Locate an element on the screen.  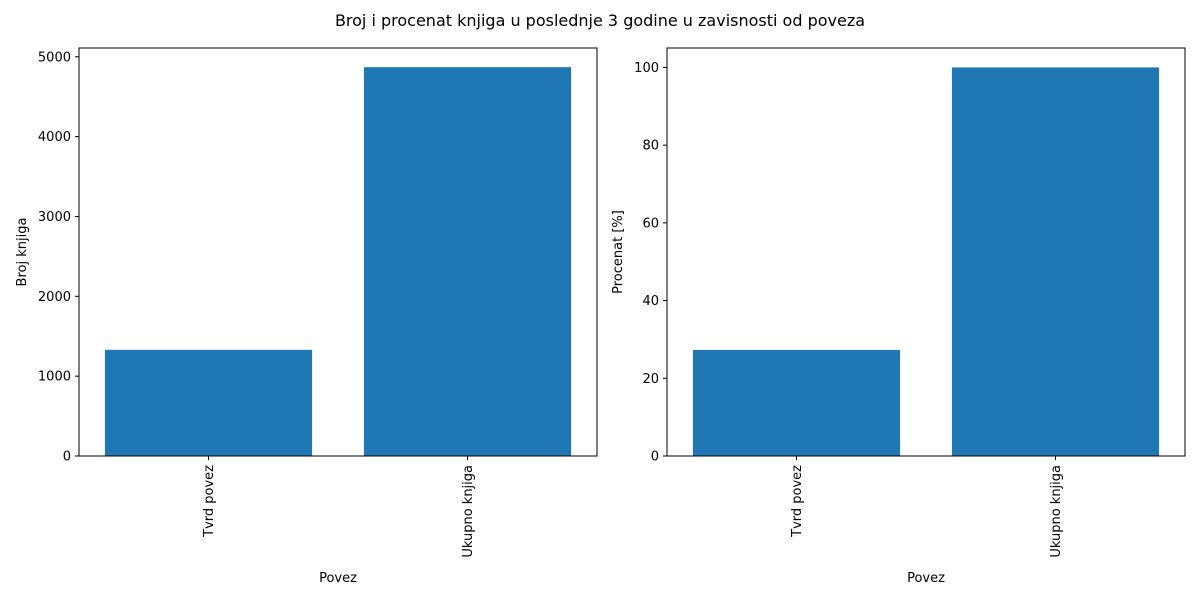
y-tick-label: 80 is located at coordinates (650, 146).